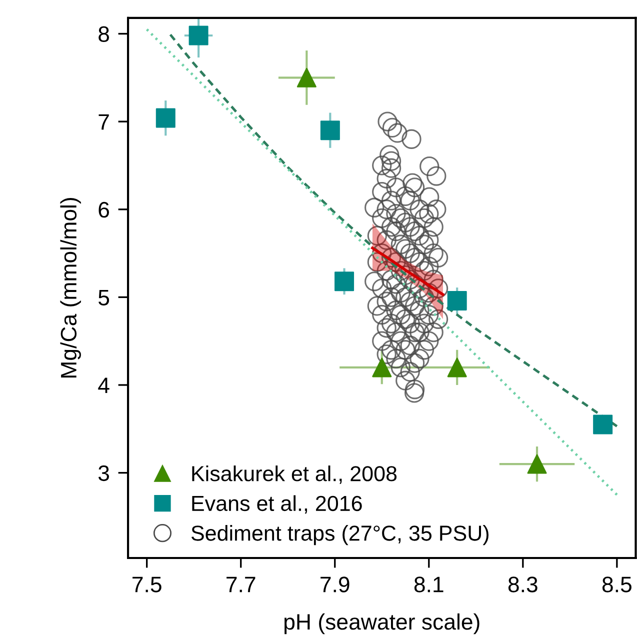  What do you see at coordinates (617, 584) in the screenshot?
I see `x-tick-label: 8.5` at bounding box center [617, 584].